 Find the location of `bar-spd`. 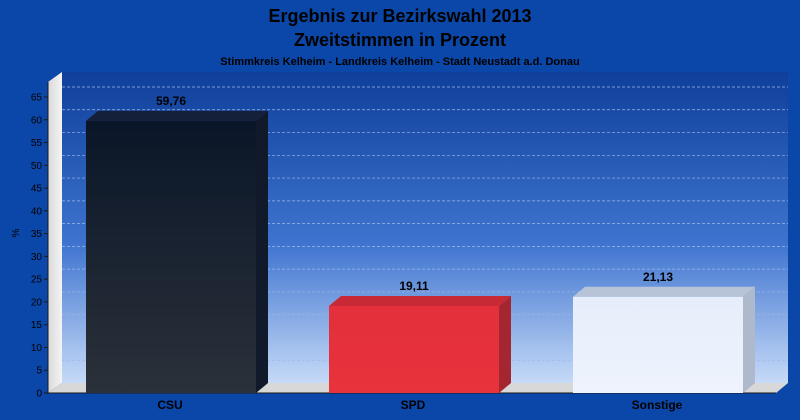

bar-spd is located at coordinates (420, 344).